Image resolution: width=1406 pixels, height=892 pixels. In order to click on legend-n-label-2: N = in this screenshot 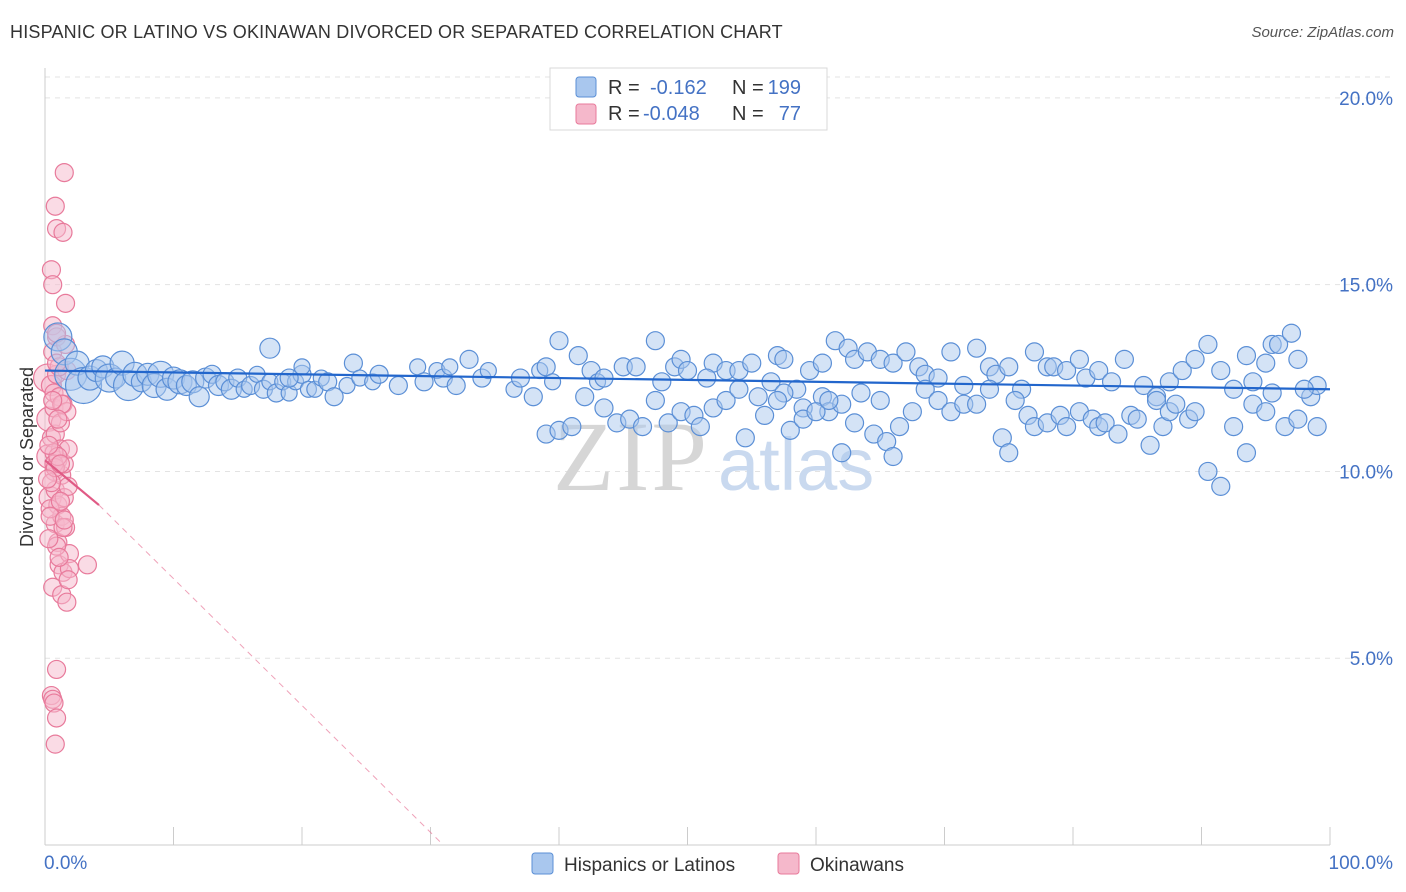, I will do `click(748, 114)`.